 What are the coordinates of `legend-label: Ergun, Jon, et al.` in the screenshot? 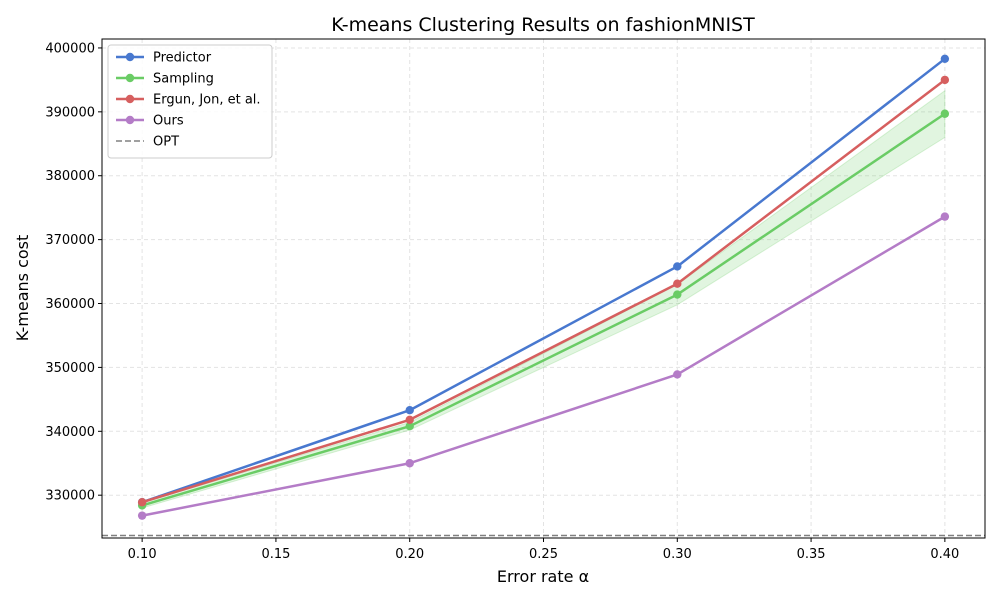 It's located at (207, 100).